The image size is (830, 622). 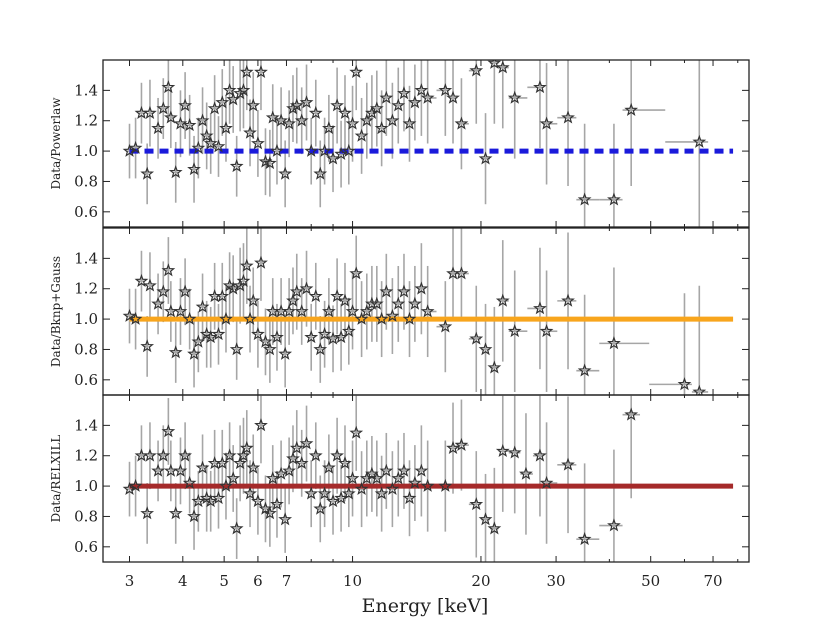 I want to click on x-tick-label: 50, so click(x=650, y=581).